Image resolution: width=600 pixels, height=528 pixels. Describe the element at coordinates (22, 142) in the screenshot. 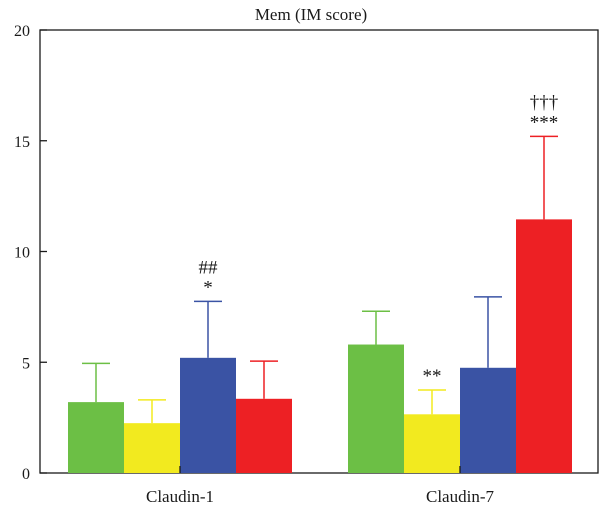

I see `y-tick-label: 15` at that location.